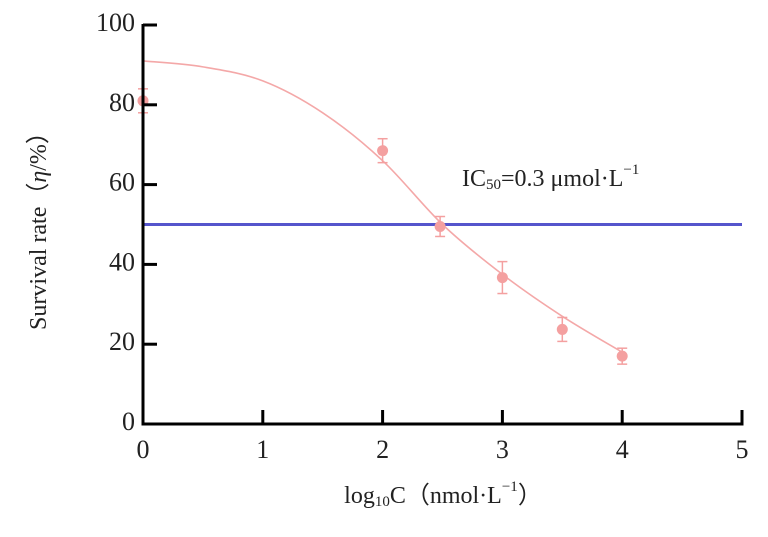  Describe the element at coordinates (622, 449) in the screenshot. I see `x-tick-label: 4` at that location.